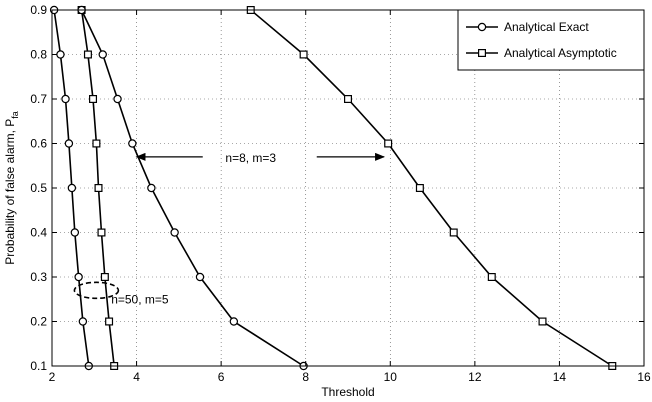 This screenshot has height=402, width=652. I want to click on annotation-n8-m3: n=8, m=3, so click(250, 158).